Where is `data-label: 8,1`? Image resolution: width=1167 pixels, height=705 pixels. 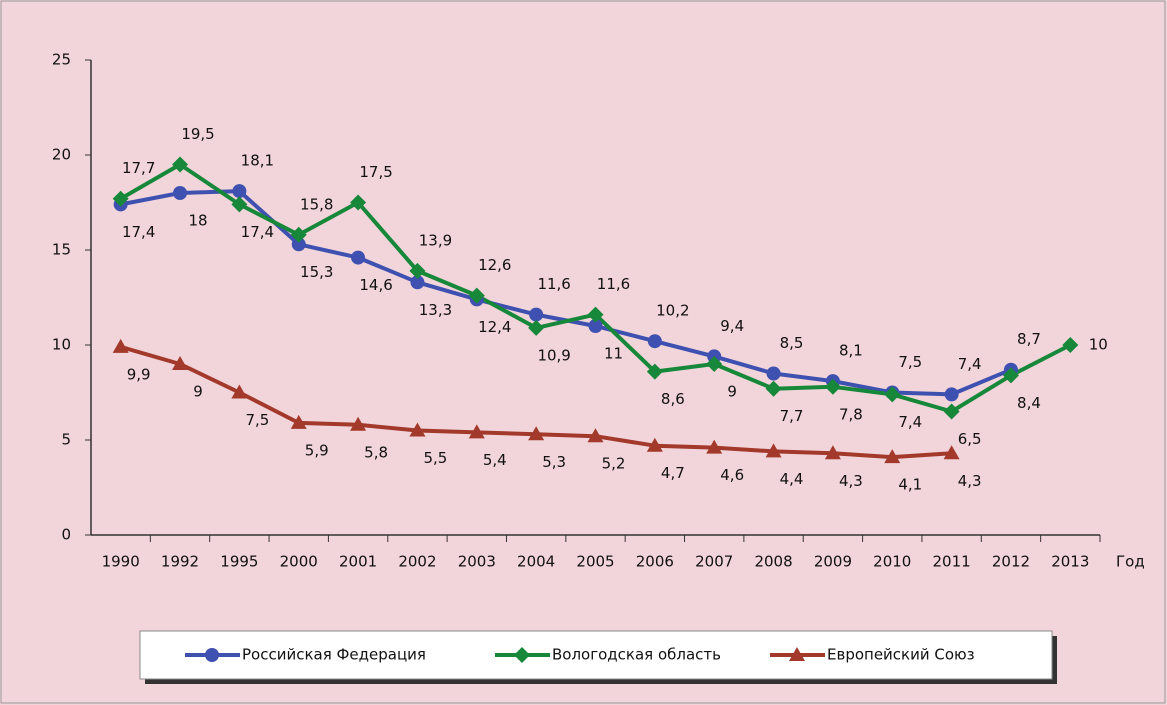 data-label: 8,1 is located at coordinates (851, 351).